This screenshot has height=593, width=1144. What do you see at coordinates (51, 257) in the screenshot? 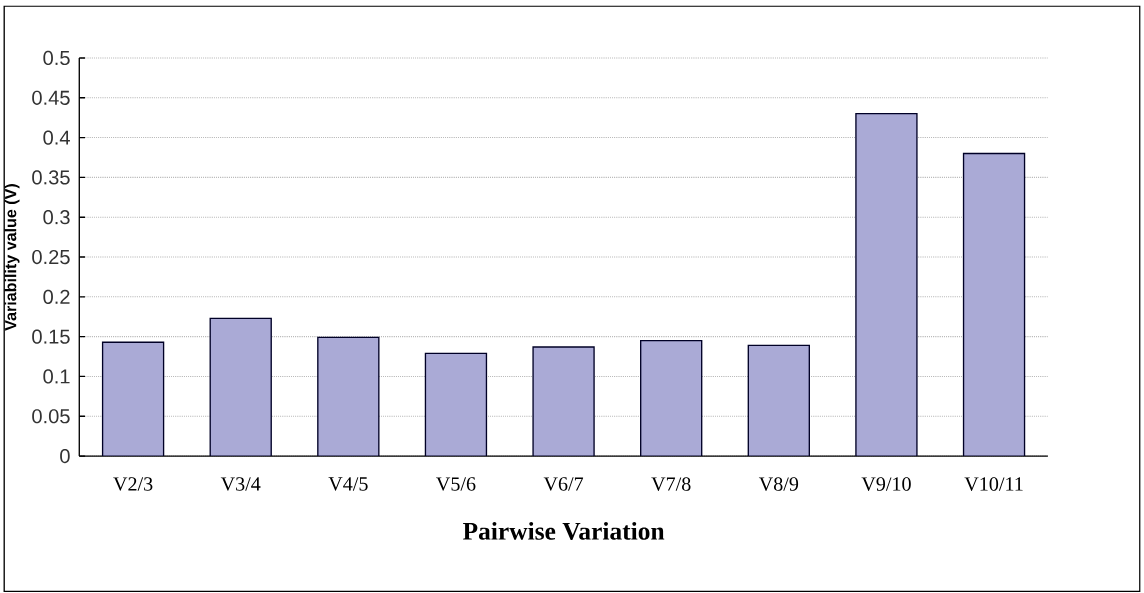
I see `y-tick-label: 0.25` at bounding box center [51, 257].